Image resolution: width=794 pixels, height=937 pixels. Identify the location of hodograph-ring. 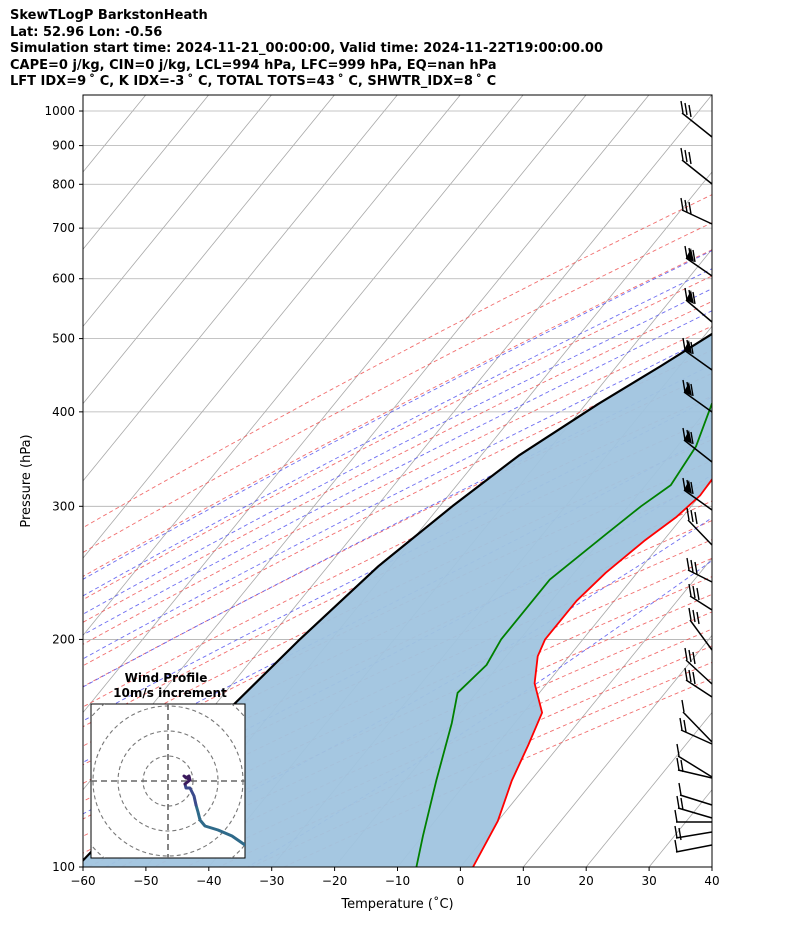
(168, 781).